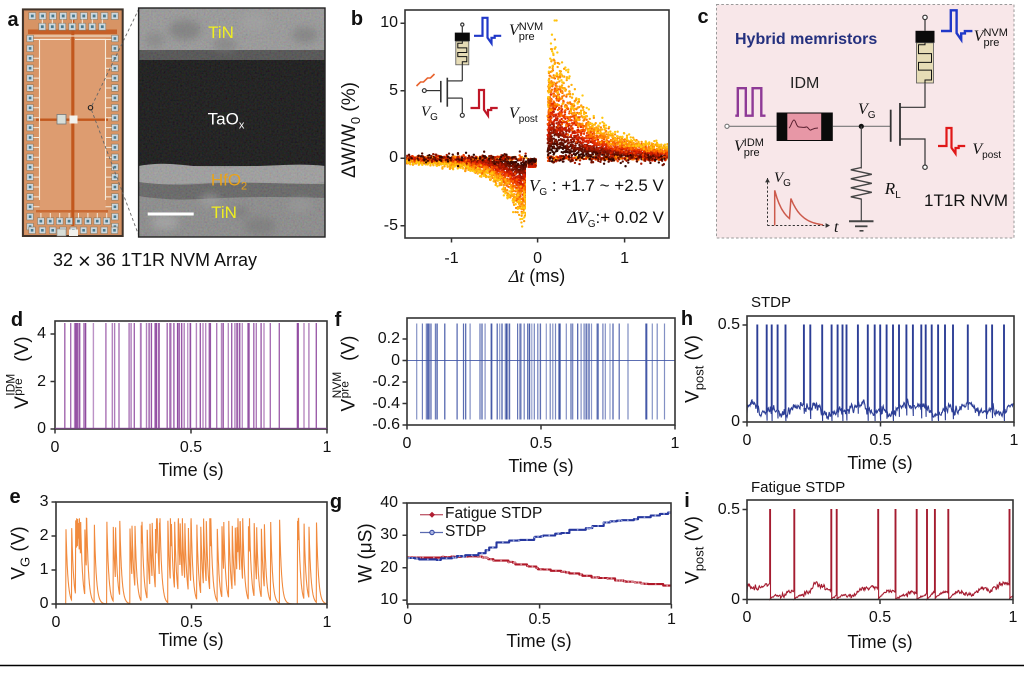 Image resolution: width=1024 pixels, height=673 pixels. What do you see at coordinates (345, 374) in the screenshot?
I see `svg-text: VNVMpre(V)` at bounding box center [345, 374].